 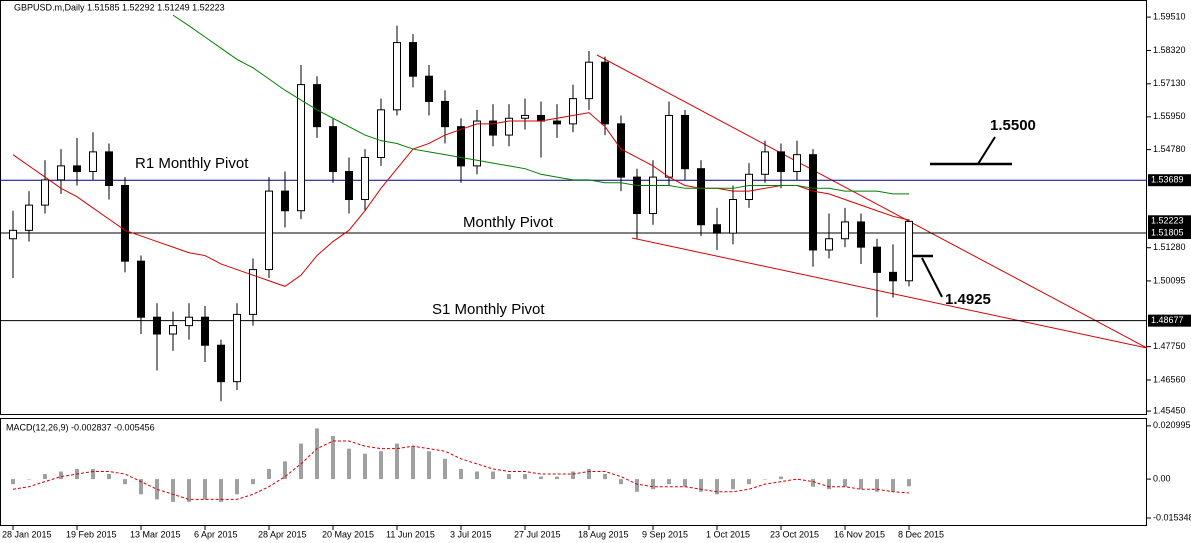 What do you see at coordinates (1162, 478) in the screenshot?
I see `y-tick-label: 0.00` at bounding box center [1162, 478].